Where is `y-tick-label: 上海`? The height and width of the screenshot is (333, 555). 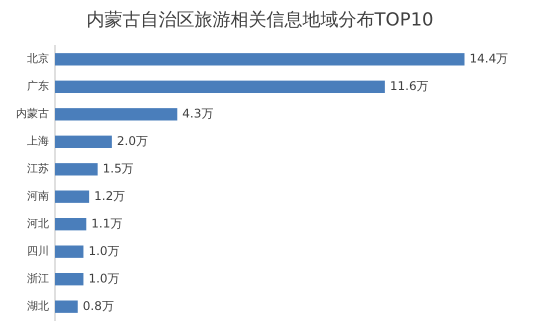
y-tick-label: 上海 is located at coordinates (38, 141).